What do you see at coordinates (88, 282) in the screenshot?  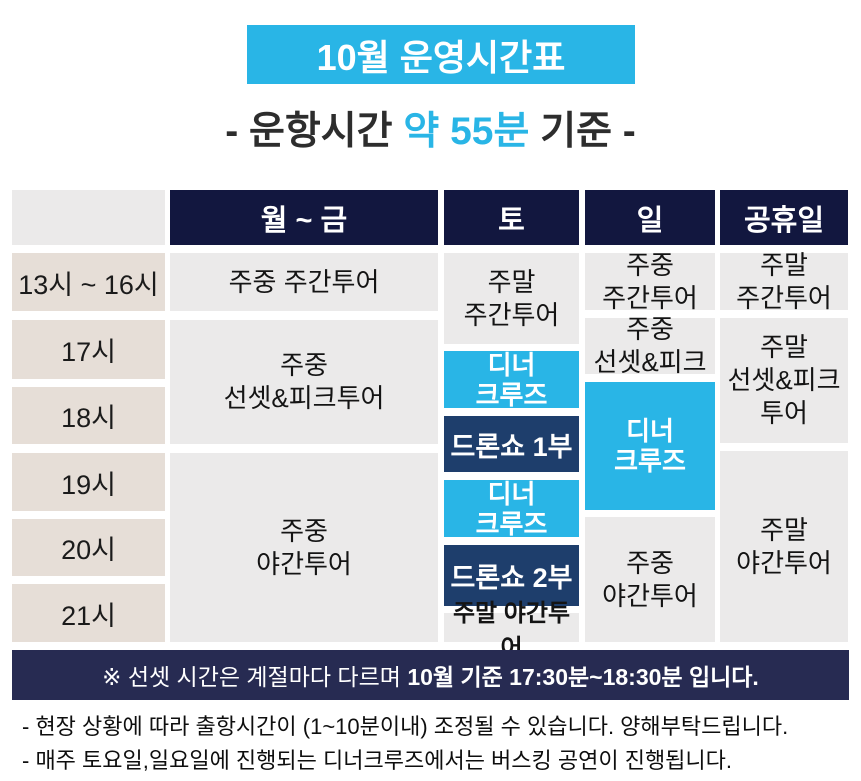 I see `time-13-16: 13시 ~ 16시` at bounding box center [88, 282].